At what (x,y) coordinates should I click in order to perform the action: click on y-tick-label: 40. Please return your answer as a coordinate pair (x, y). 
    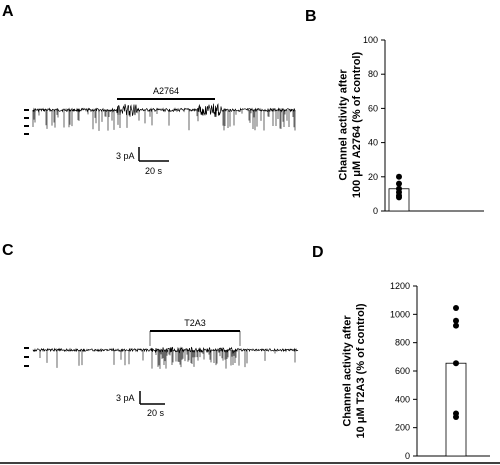
    Looking at the image, I should click on (373, 143).